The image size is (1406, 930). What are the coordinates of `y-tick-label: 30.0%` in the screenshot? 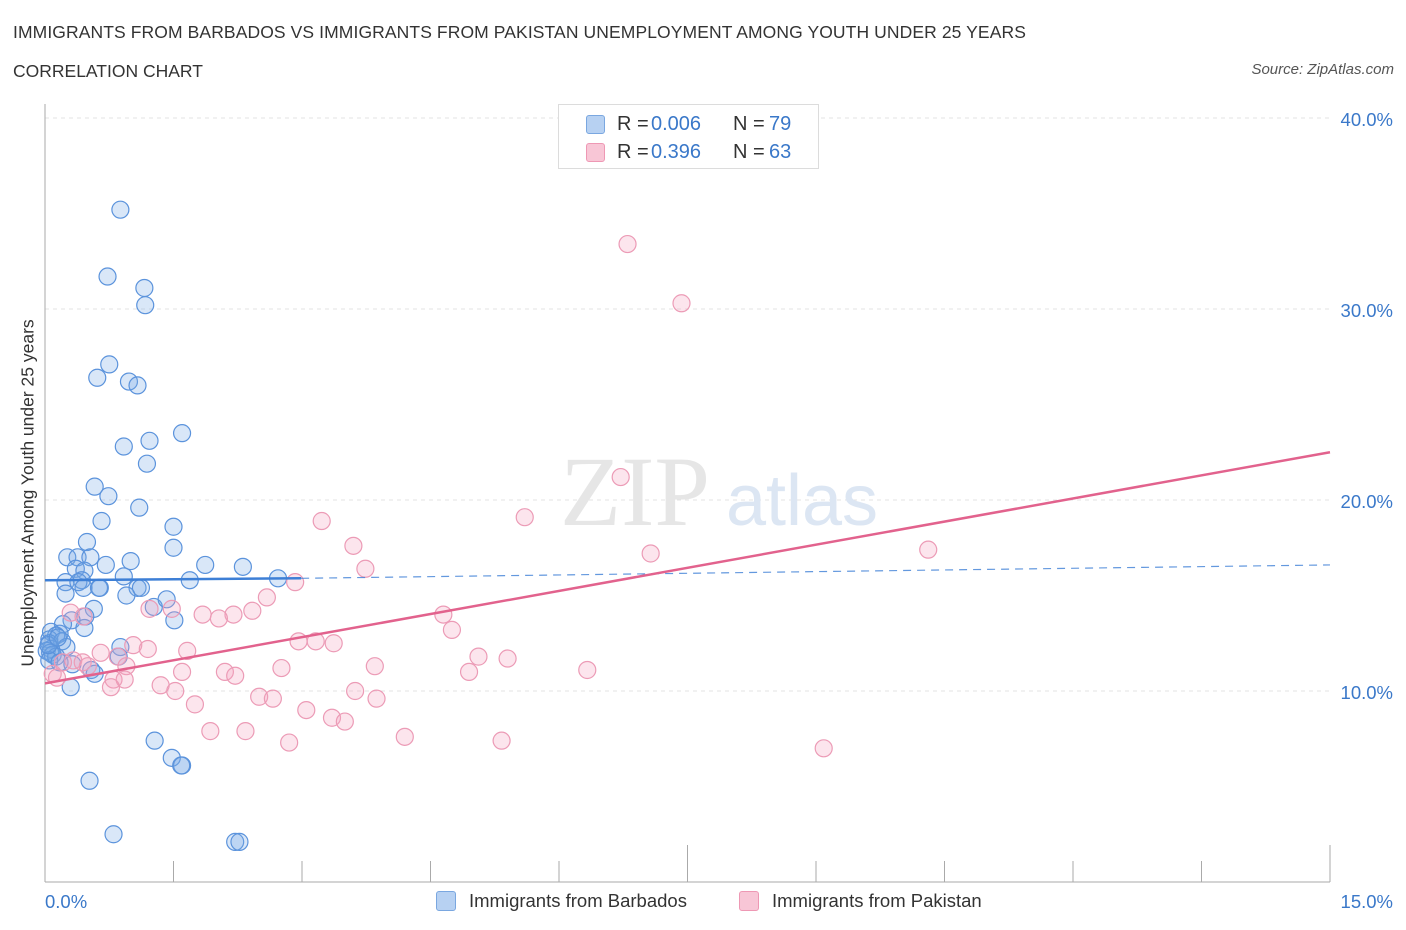 It's located at (1367, 310).